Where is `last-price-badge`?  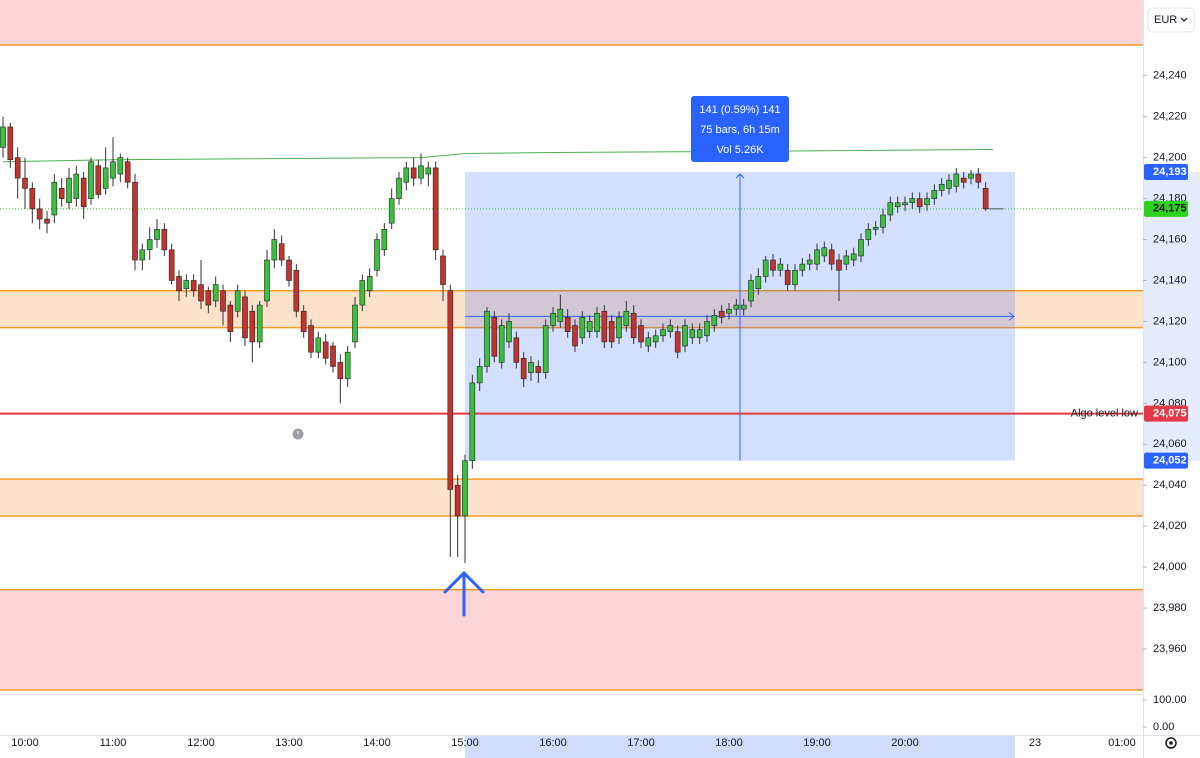 last-price-badge is located at coordinates (1166, 208).